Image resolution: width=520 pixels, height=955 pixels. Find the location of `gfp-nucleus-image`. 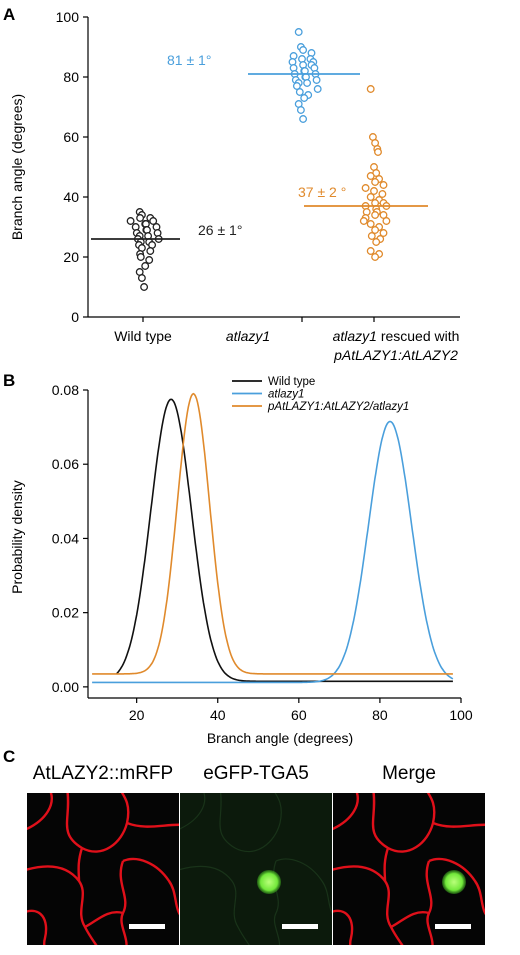

gfp-nucleus-image is located at coordinates (256, 869).